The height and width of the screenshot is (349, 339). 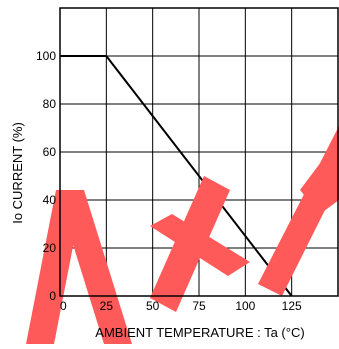 What do you see at coordinates (107, 306) in the screenshot?
I see `x-tick-label: 25` at bounding box center [107, 306].